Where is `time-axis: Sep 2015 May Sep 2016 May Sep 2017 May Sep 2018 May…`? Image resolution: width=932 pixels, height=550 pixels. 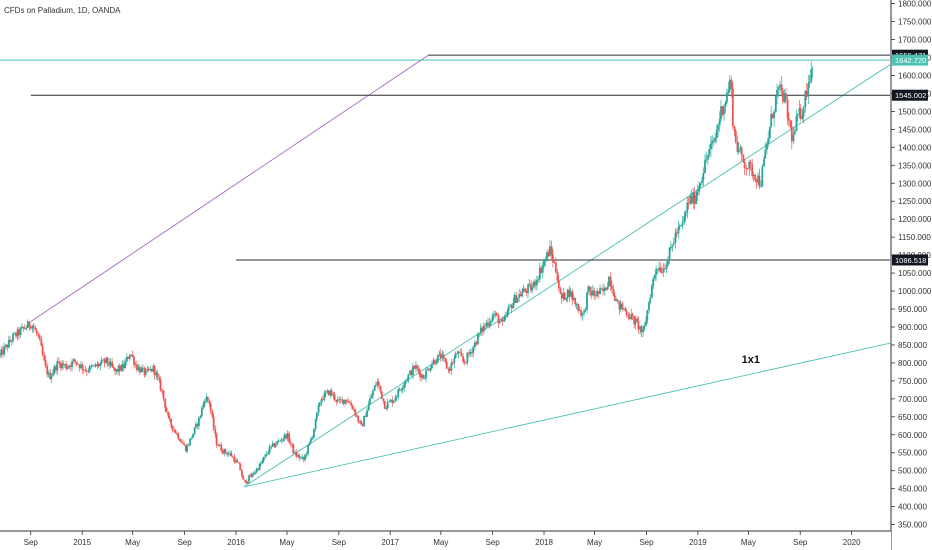
time-axis: Sep 2015 May Sep 2016 May Sep 2017 May Sep 2018 May… is located at coordinates (445, 540).